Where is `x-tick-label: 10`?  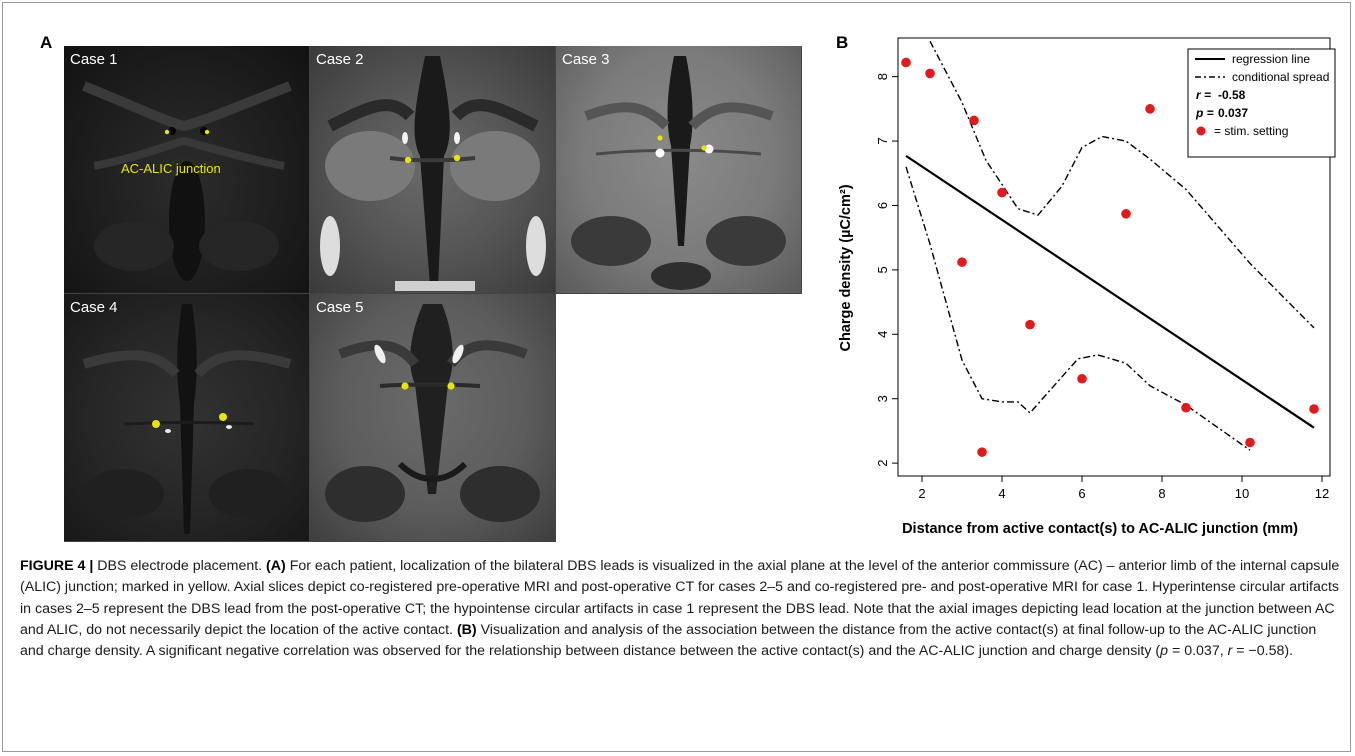 x-tick-label: 10 is located at coordinates (1242, 493).